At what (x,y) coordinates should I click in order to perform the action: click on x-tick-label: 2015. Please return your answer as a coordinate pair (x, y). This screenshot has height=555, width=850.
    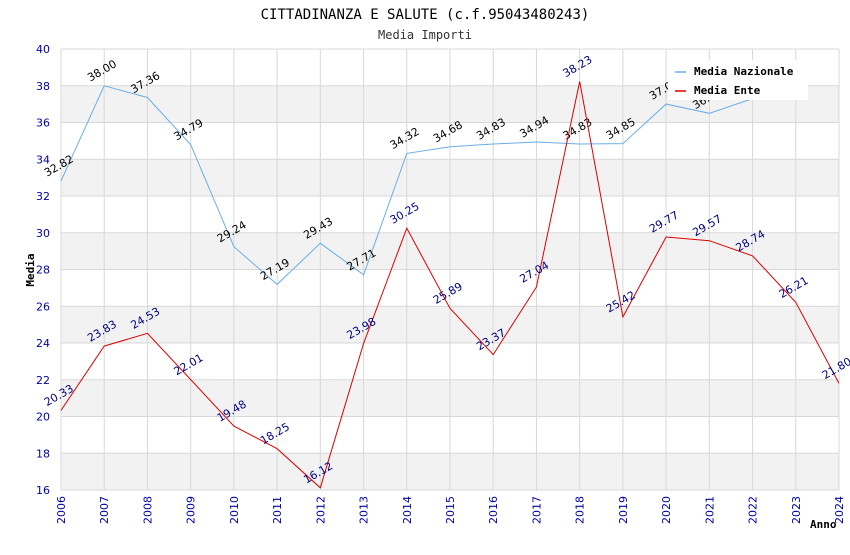
    Looking at the image, I should click on (450, 510).